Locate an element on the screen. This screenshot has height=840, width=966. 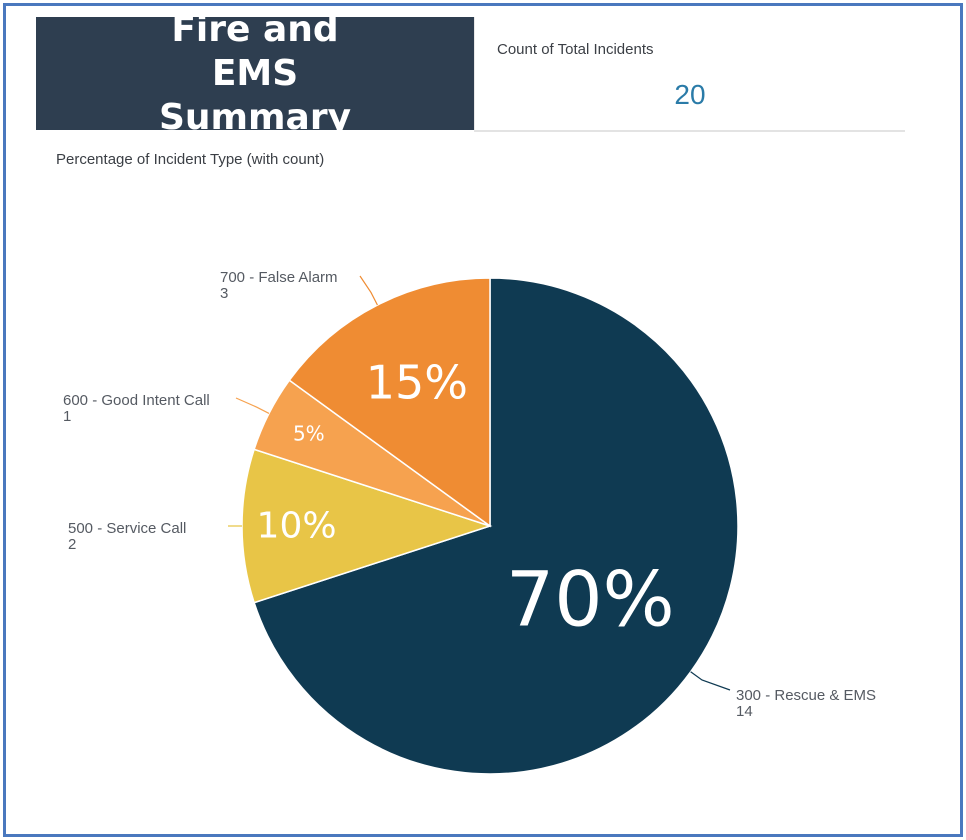
page-title: Fire and EMS Summary is located at coordinates (255, 73).